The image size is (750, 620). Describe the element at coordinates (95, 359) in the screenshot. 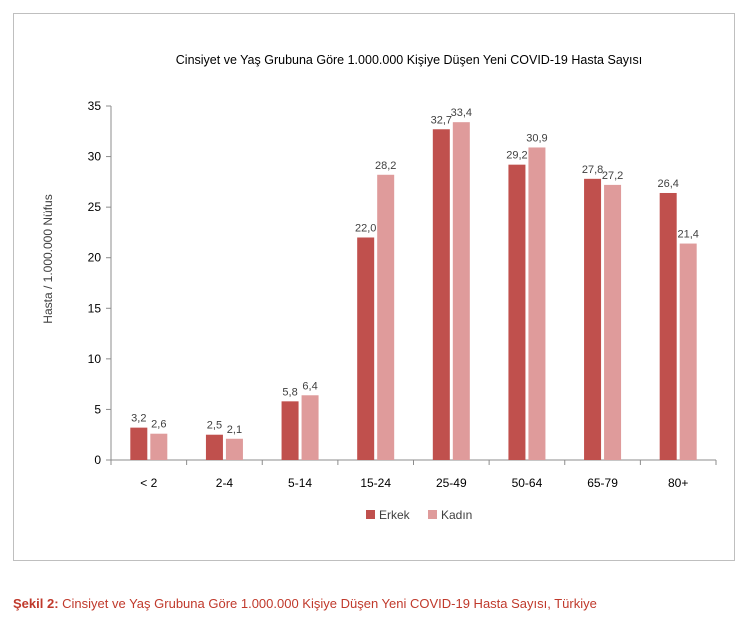

I see `y-tick-label: 10` at that location.